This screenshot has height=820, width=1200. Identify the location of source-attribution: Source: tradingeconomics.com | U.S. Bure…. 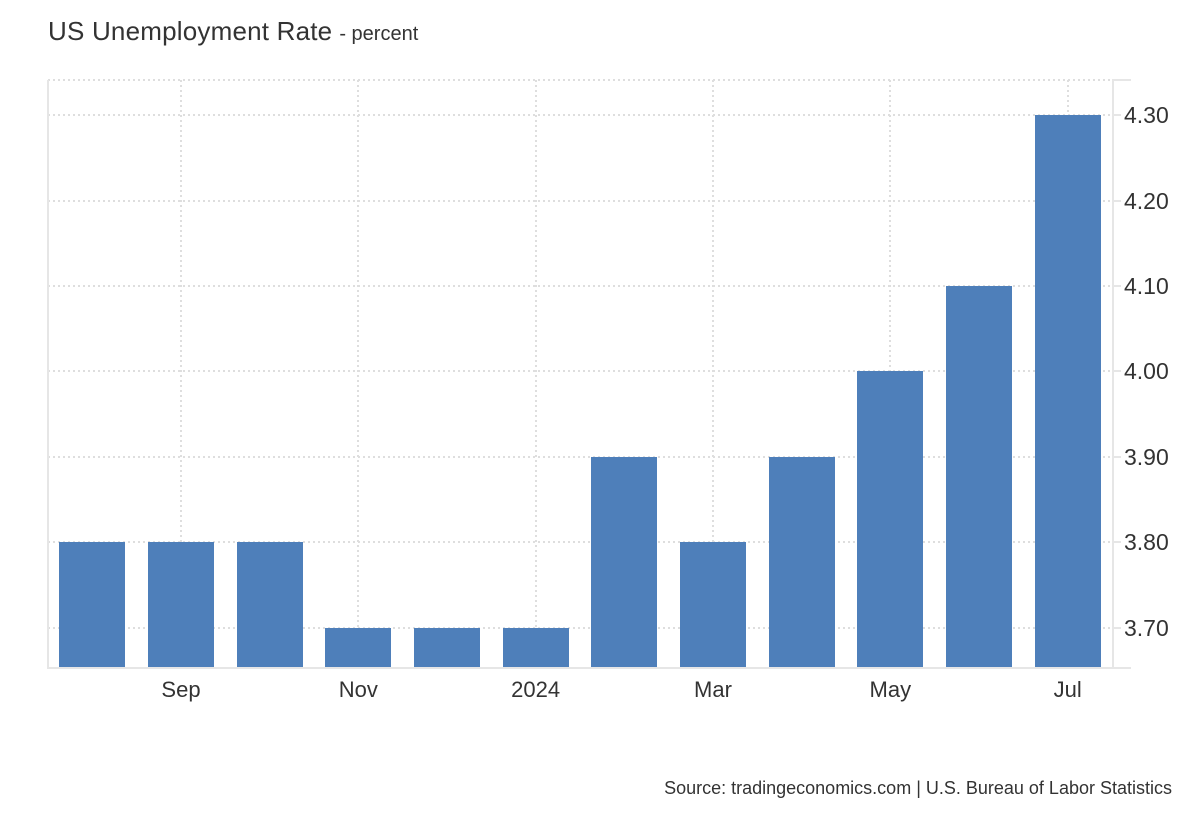
(918, 788).